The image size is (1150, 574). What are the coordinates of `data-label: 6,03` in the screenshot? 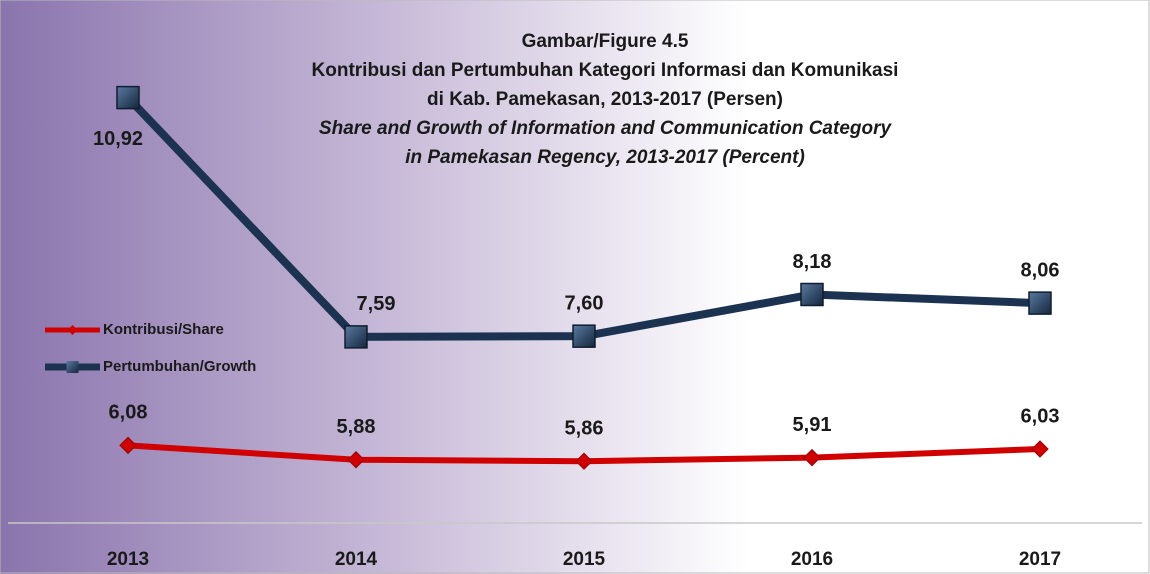 It's located at (1040, 416).